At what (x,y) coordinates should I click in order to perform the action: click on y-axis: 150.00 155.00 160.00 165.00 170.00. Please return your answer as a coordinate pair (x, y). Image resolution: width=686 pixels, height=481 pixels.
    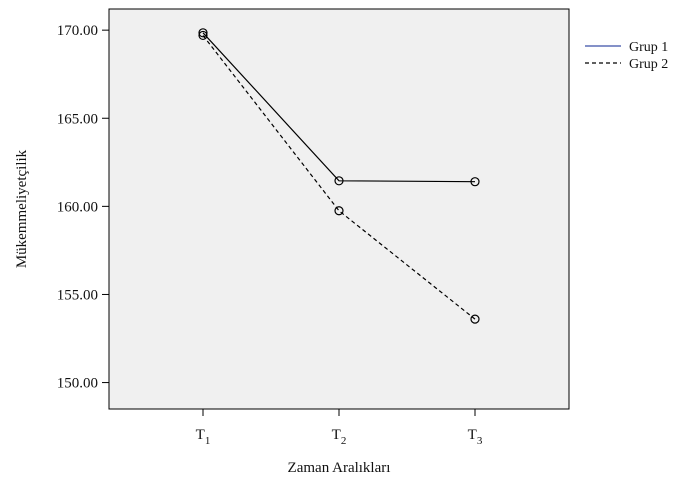
    Looking at the image, I should click on (83, 207).